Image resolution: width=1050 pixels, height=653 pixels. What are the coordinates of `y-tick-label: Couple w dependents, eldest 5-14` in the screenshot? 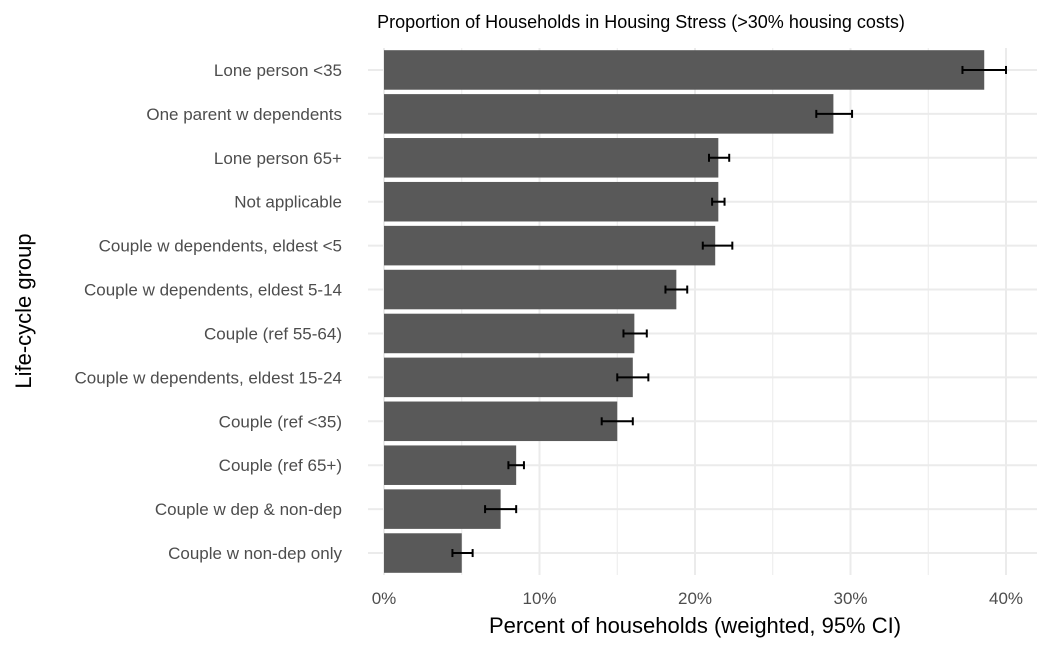 It's located at (213, 290).